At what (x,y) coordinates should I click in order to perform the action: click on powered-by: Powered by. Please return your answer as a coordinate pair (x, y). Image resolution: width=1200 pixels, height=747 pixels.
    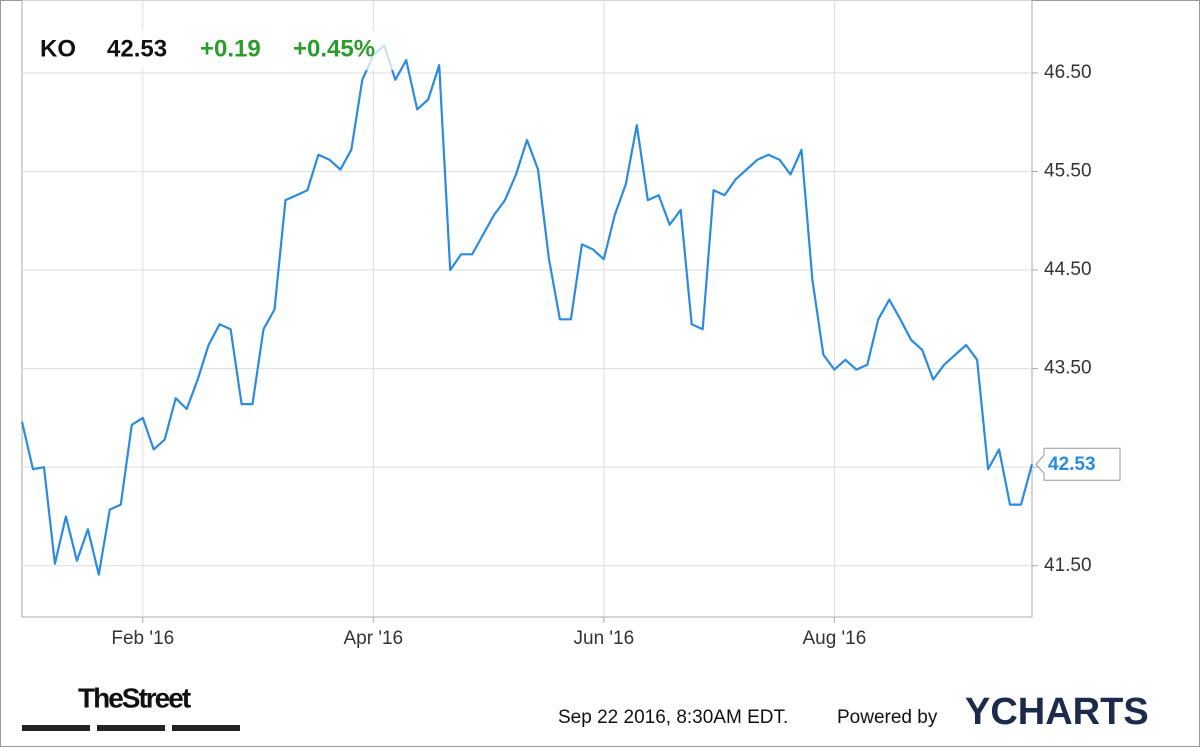
    Looking at the image, I should click on (887, 717).